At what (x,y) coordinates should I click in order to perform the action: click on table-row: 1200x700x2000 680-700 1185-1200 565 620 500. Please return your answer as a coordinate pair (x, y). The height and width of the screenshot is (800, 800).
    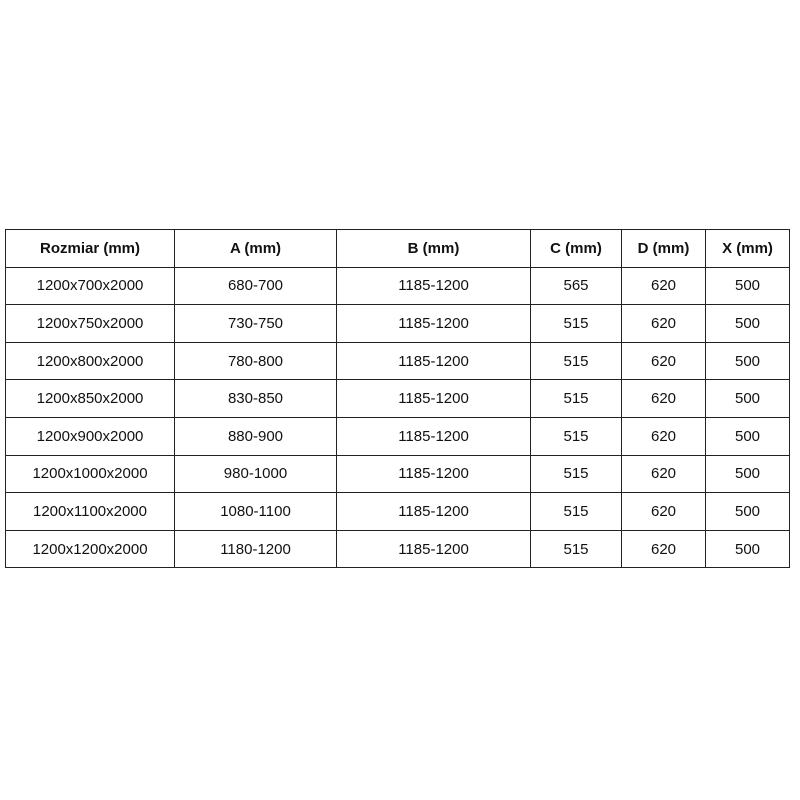
    Looking at the image, I should click on (397, 286).